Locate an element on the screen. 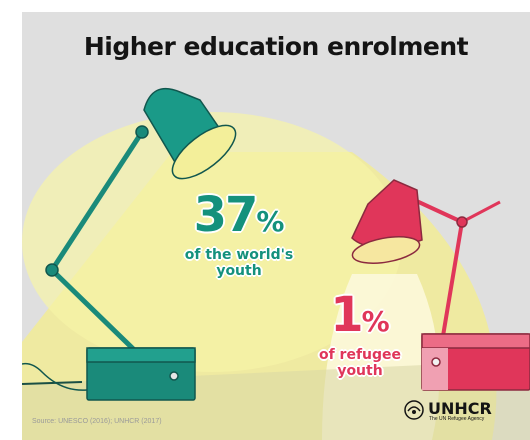 Image resolution: width=530 pixels, height=440 pixels. logo-tagline: The UN Refugee Agency is located at coordinates (457, 419).